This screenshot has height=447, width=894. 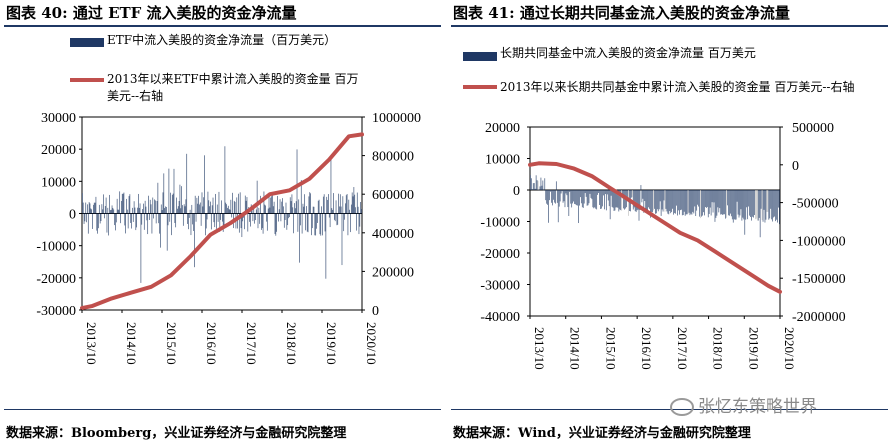 I want to click on left-tick-label: 20000, so click(x=58, y=150).